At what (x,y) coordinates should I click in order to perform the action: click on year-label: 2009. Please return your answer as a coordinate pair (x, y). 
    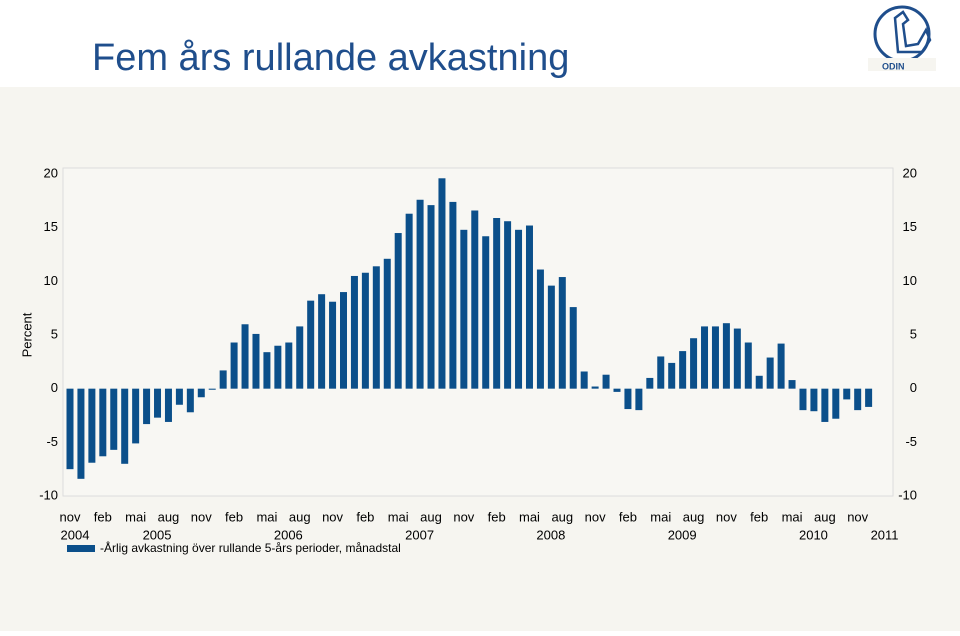
    Looking at the image, I should click on (682, 534).